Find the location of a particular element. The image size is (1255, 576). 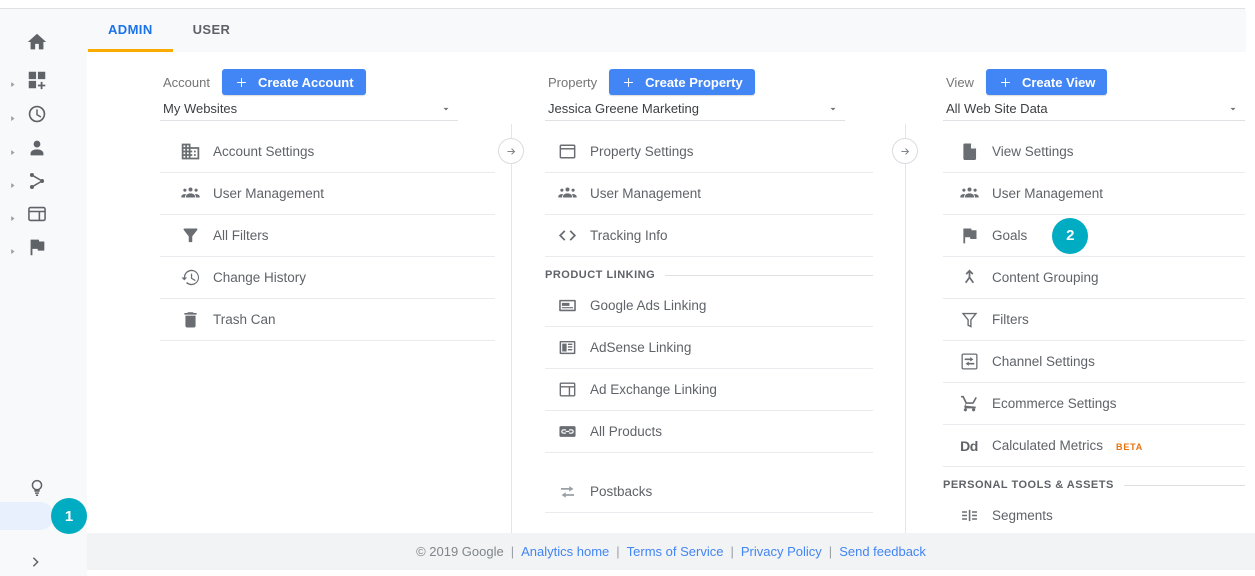

property-settings-item: Property Settings is located at coordinates (709, 152).